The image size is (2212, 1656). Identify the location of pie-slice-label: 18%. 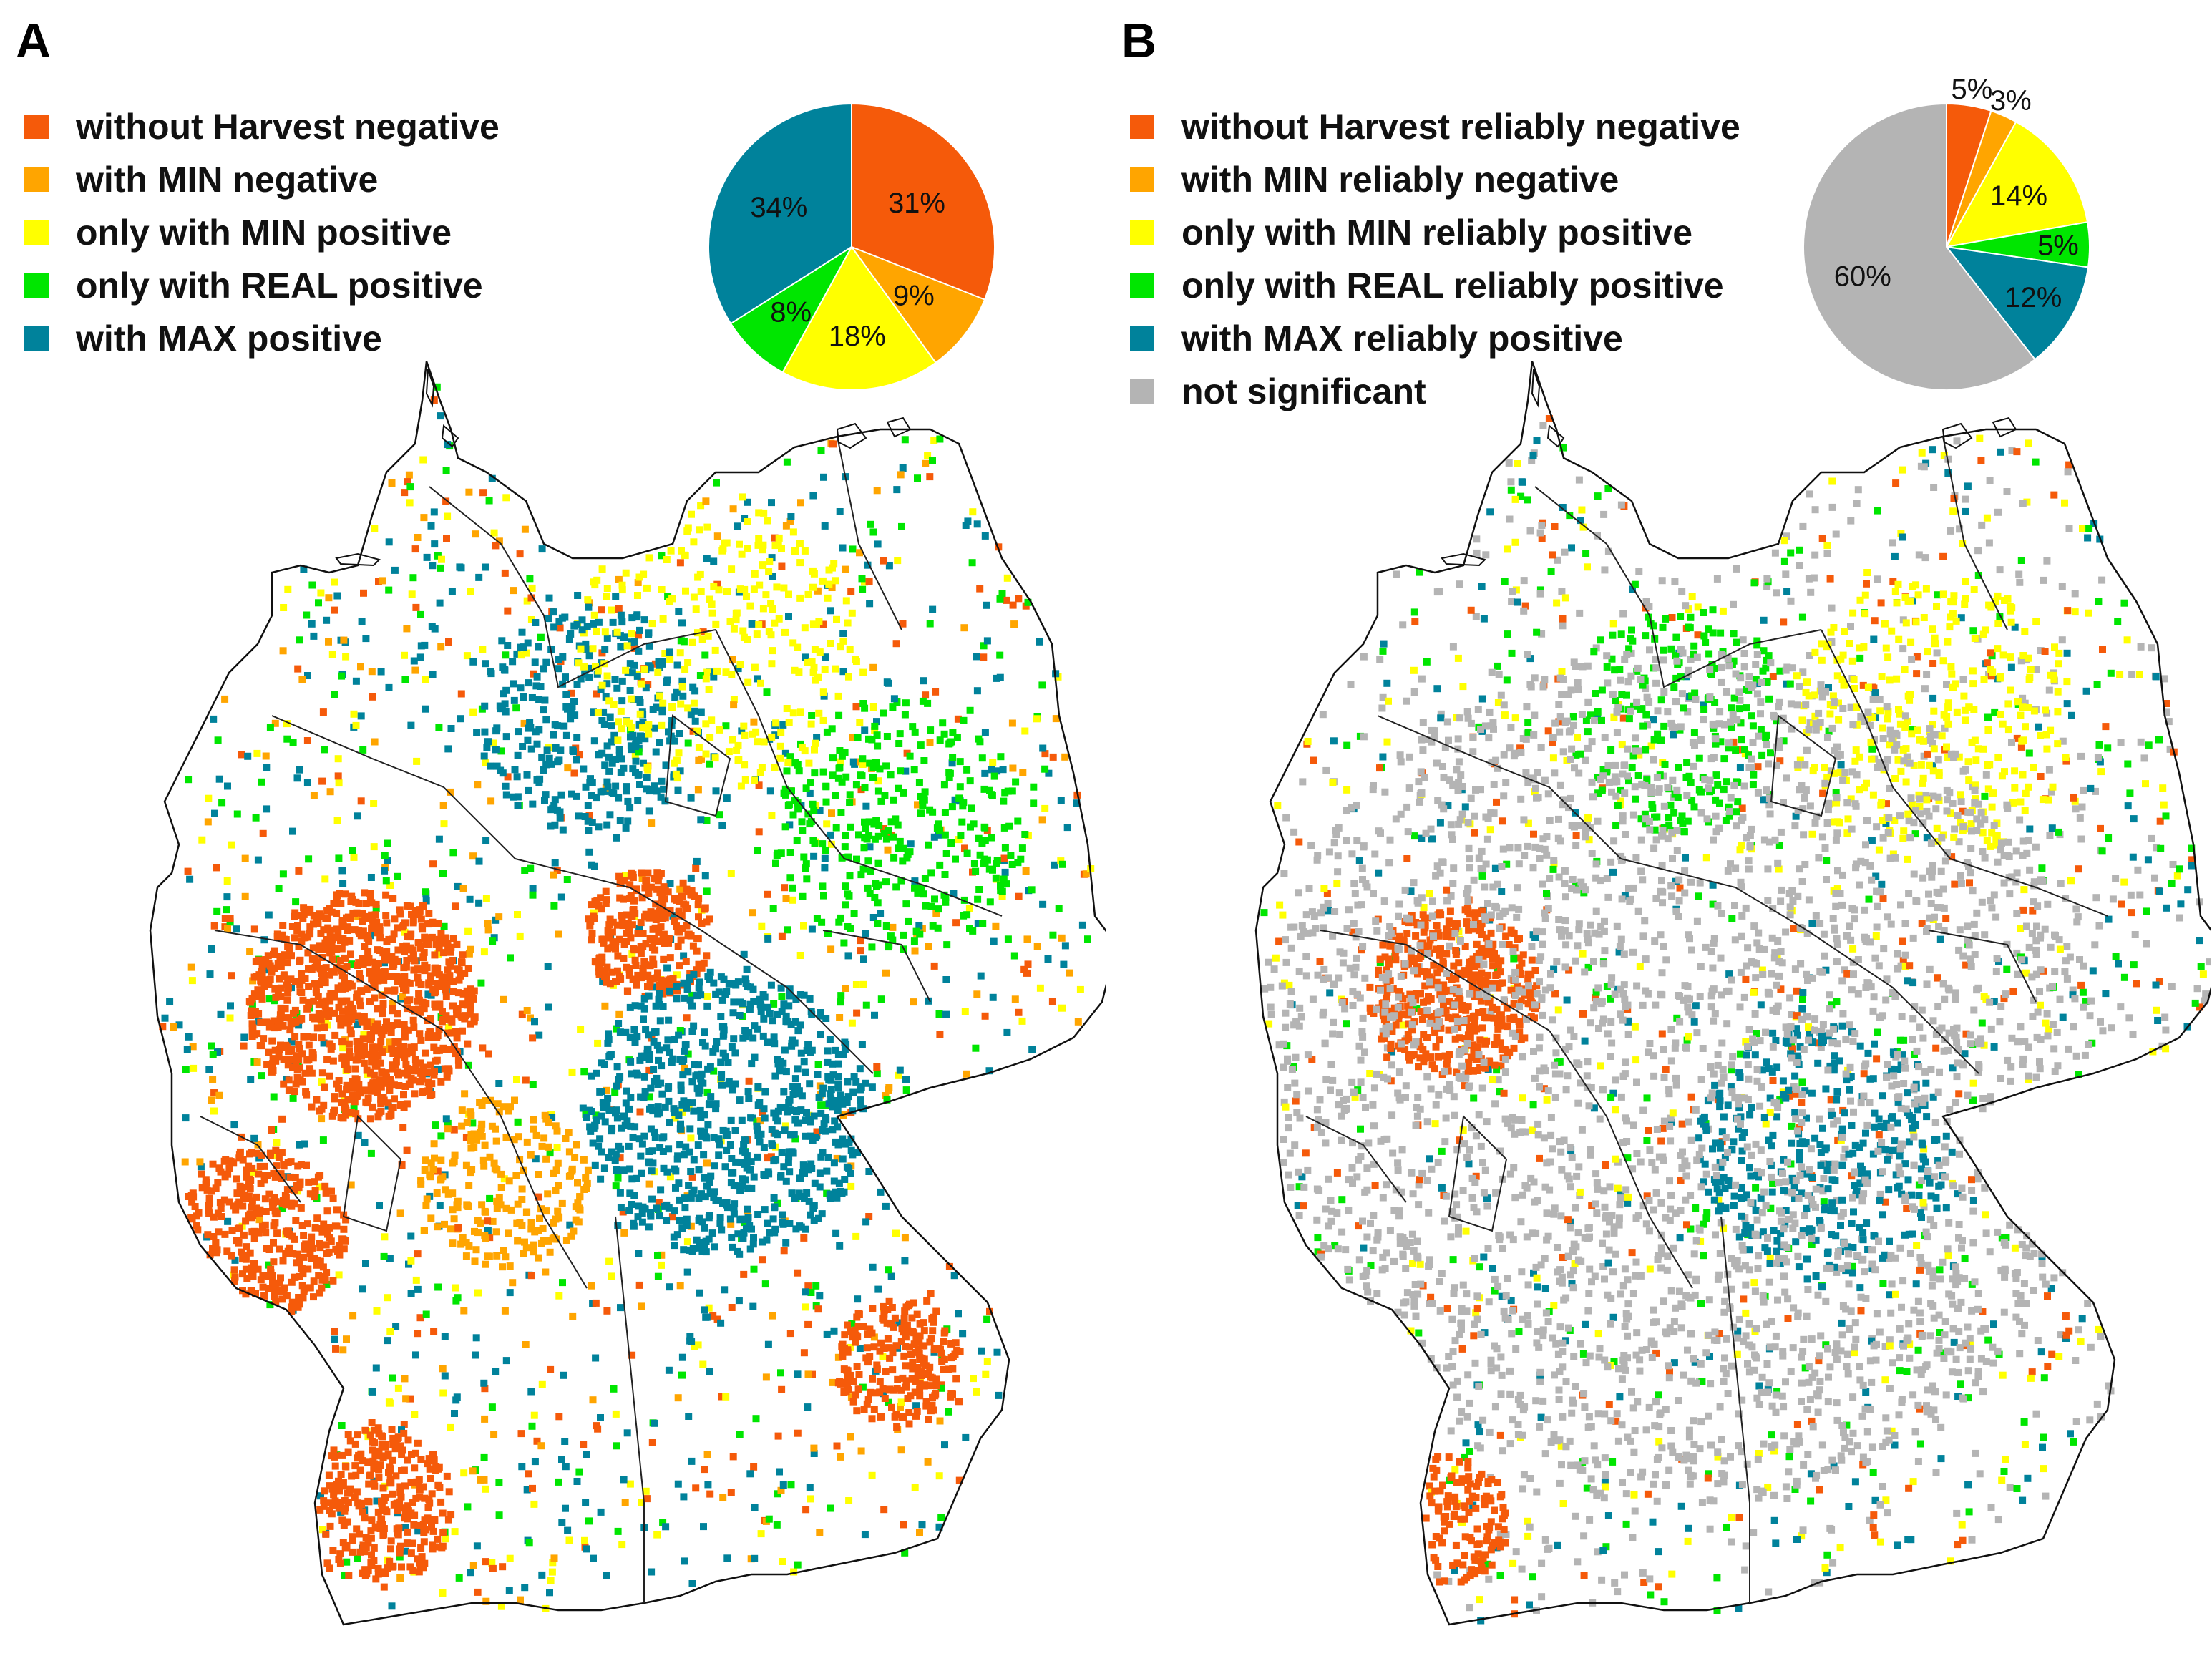
(857, 336).